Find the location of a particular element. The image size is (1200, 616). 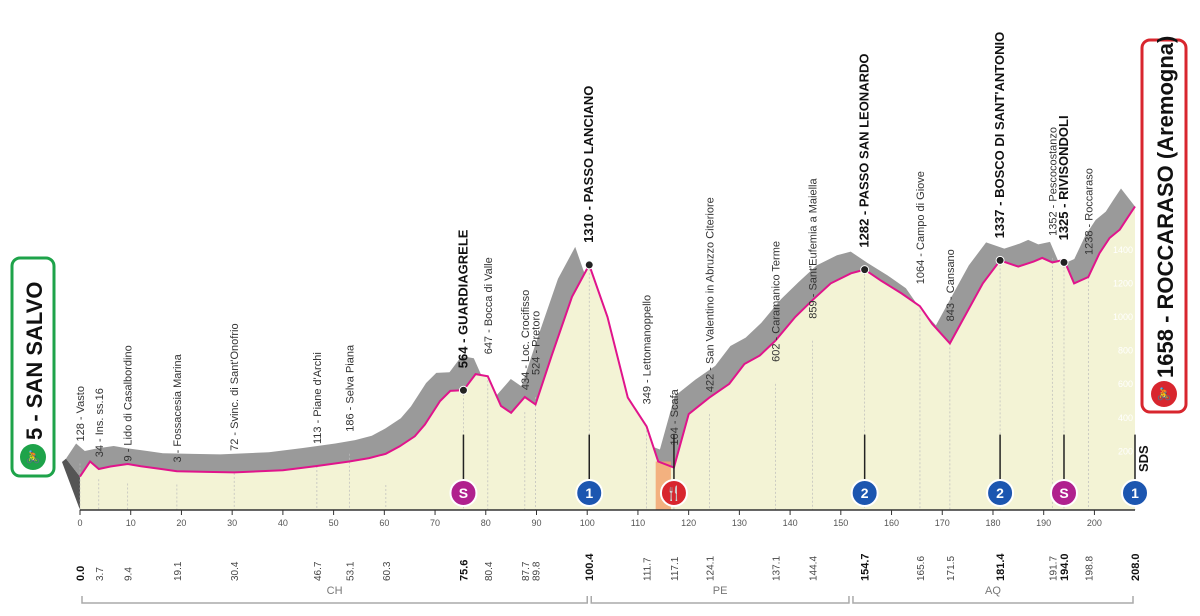

elevation-tick-label: 1200 is located at coordinates (1123, 283).